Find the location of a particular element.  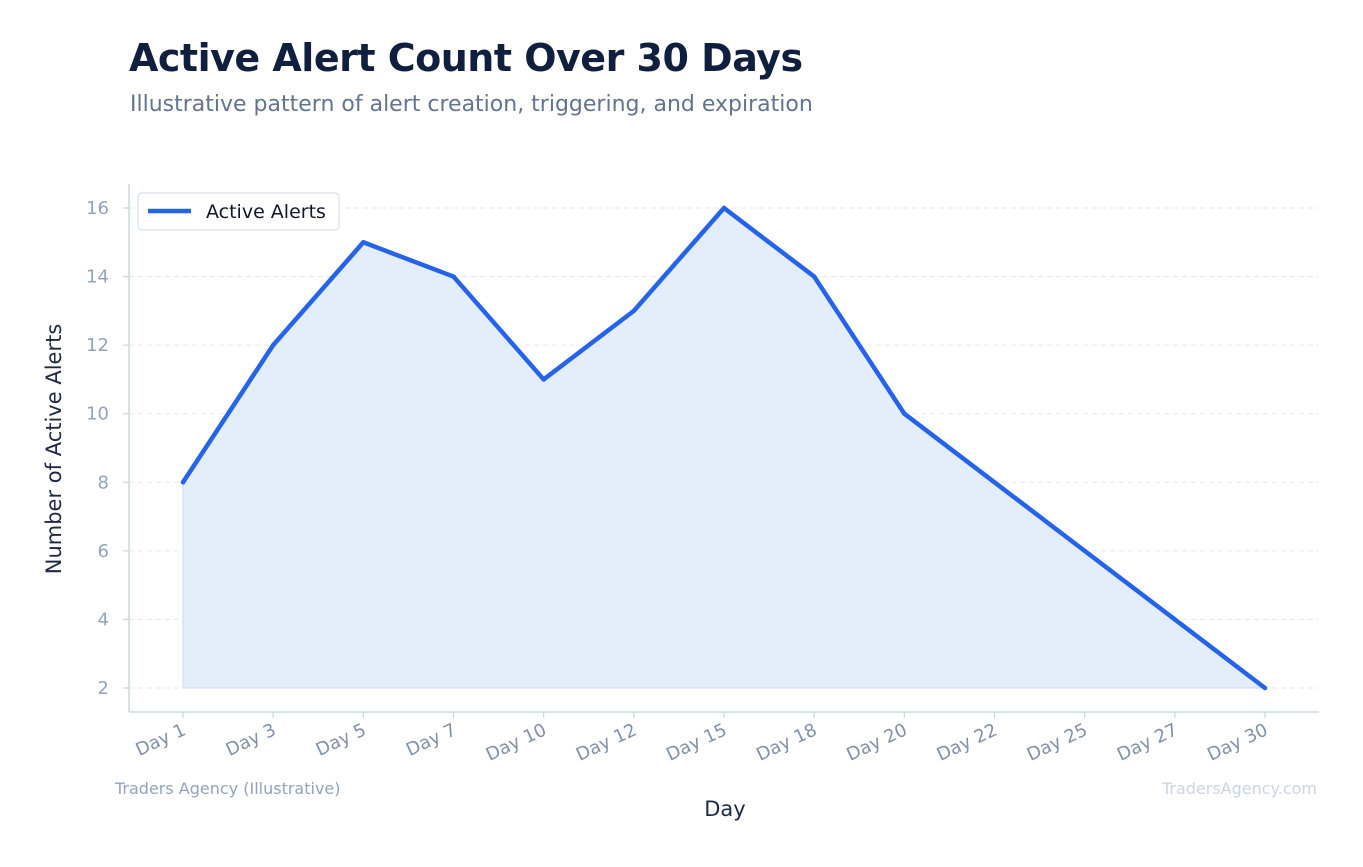

x-tick-label: Day 27 is located at coordinates (1147, 742).